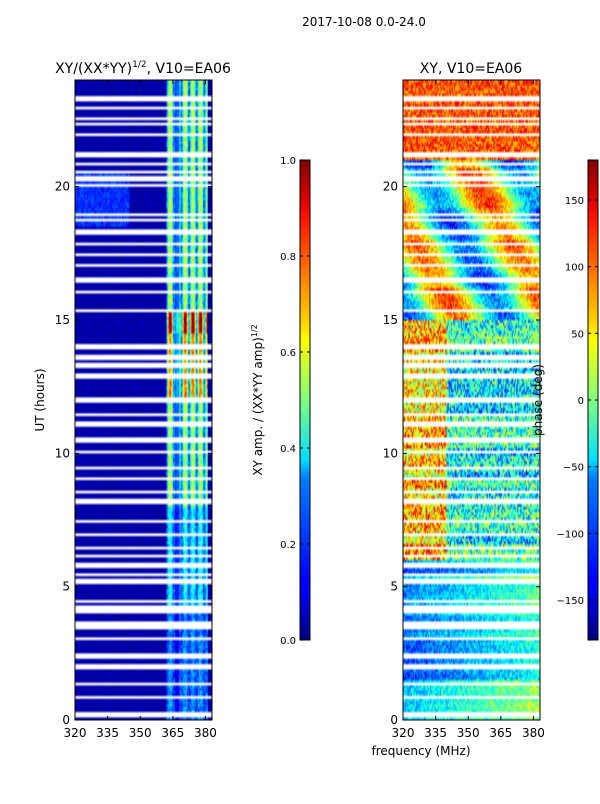 The image size is (600, 804). I want to click on amplitude-colorbar-tick-label: 1.0, so click(288, 161).